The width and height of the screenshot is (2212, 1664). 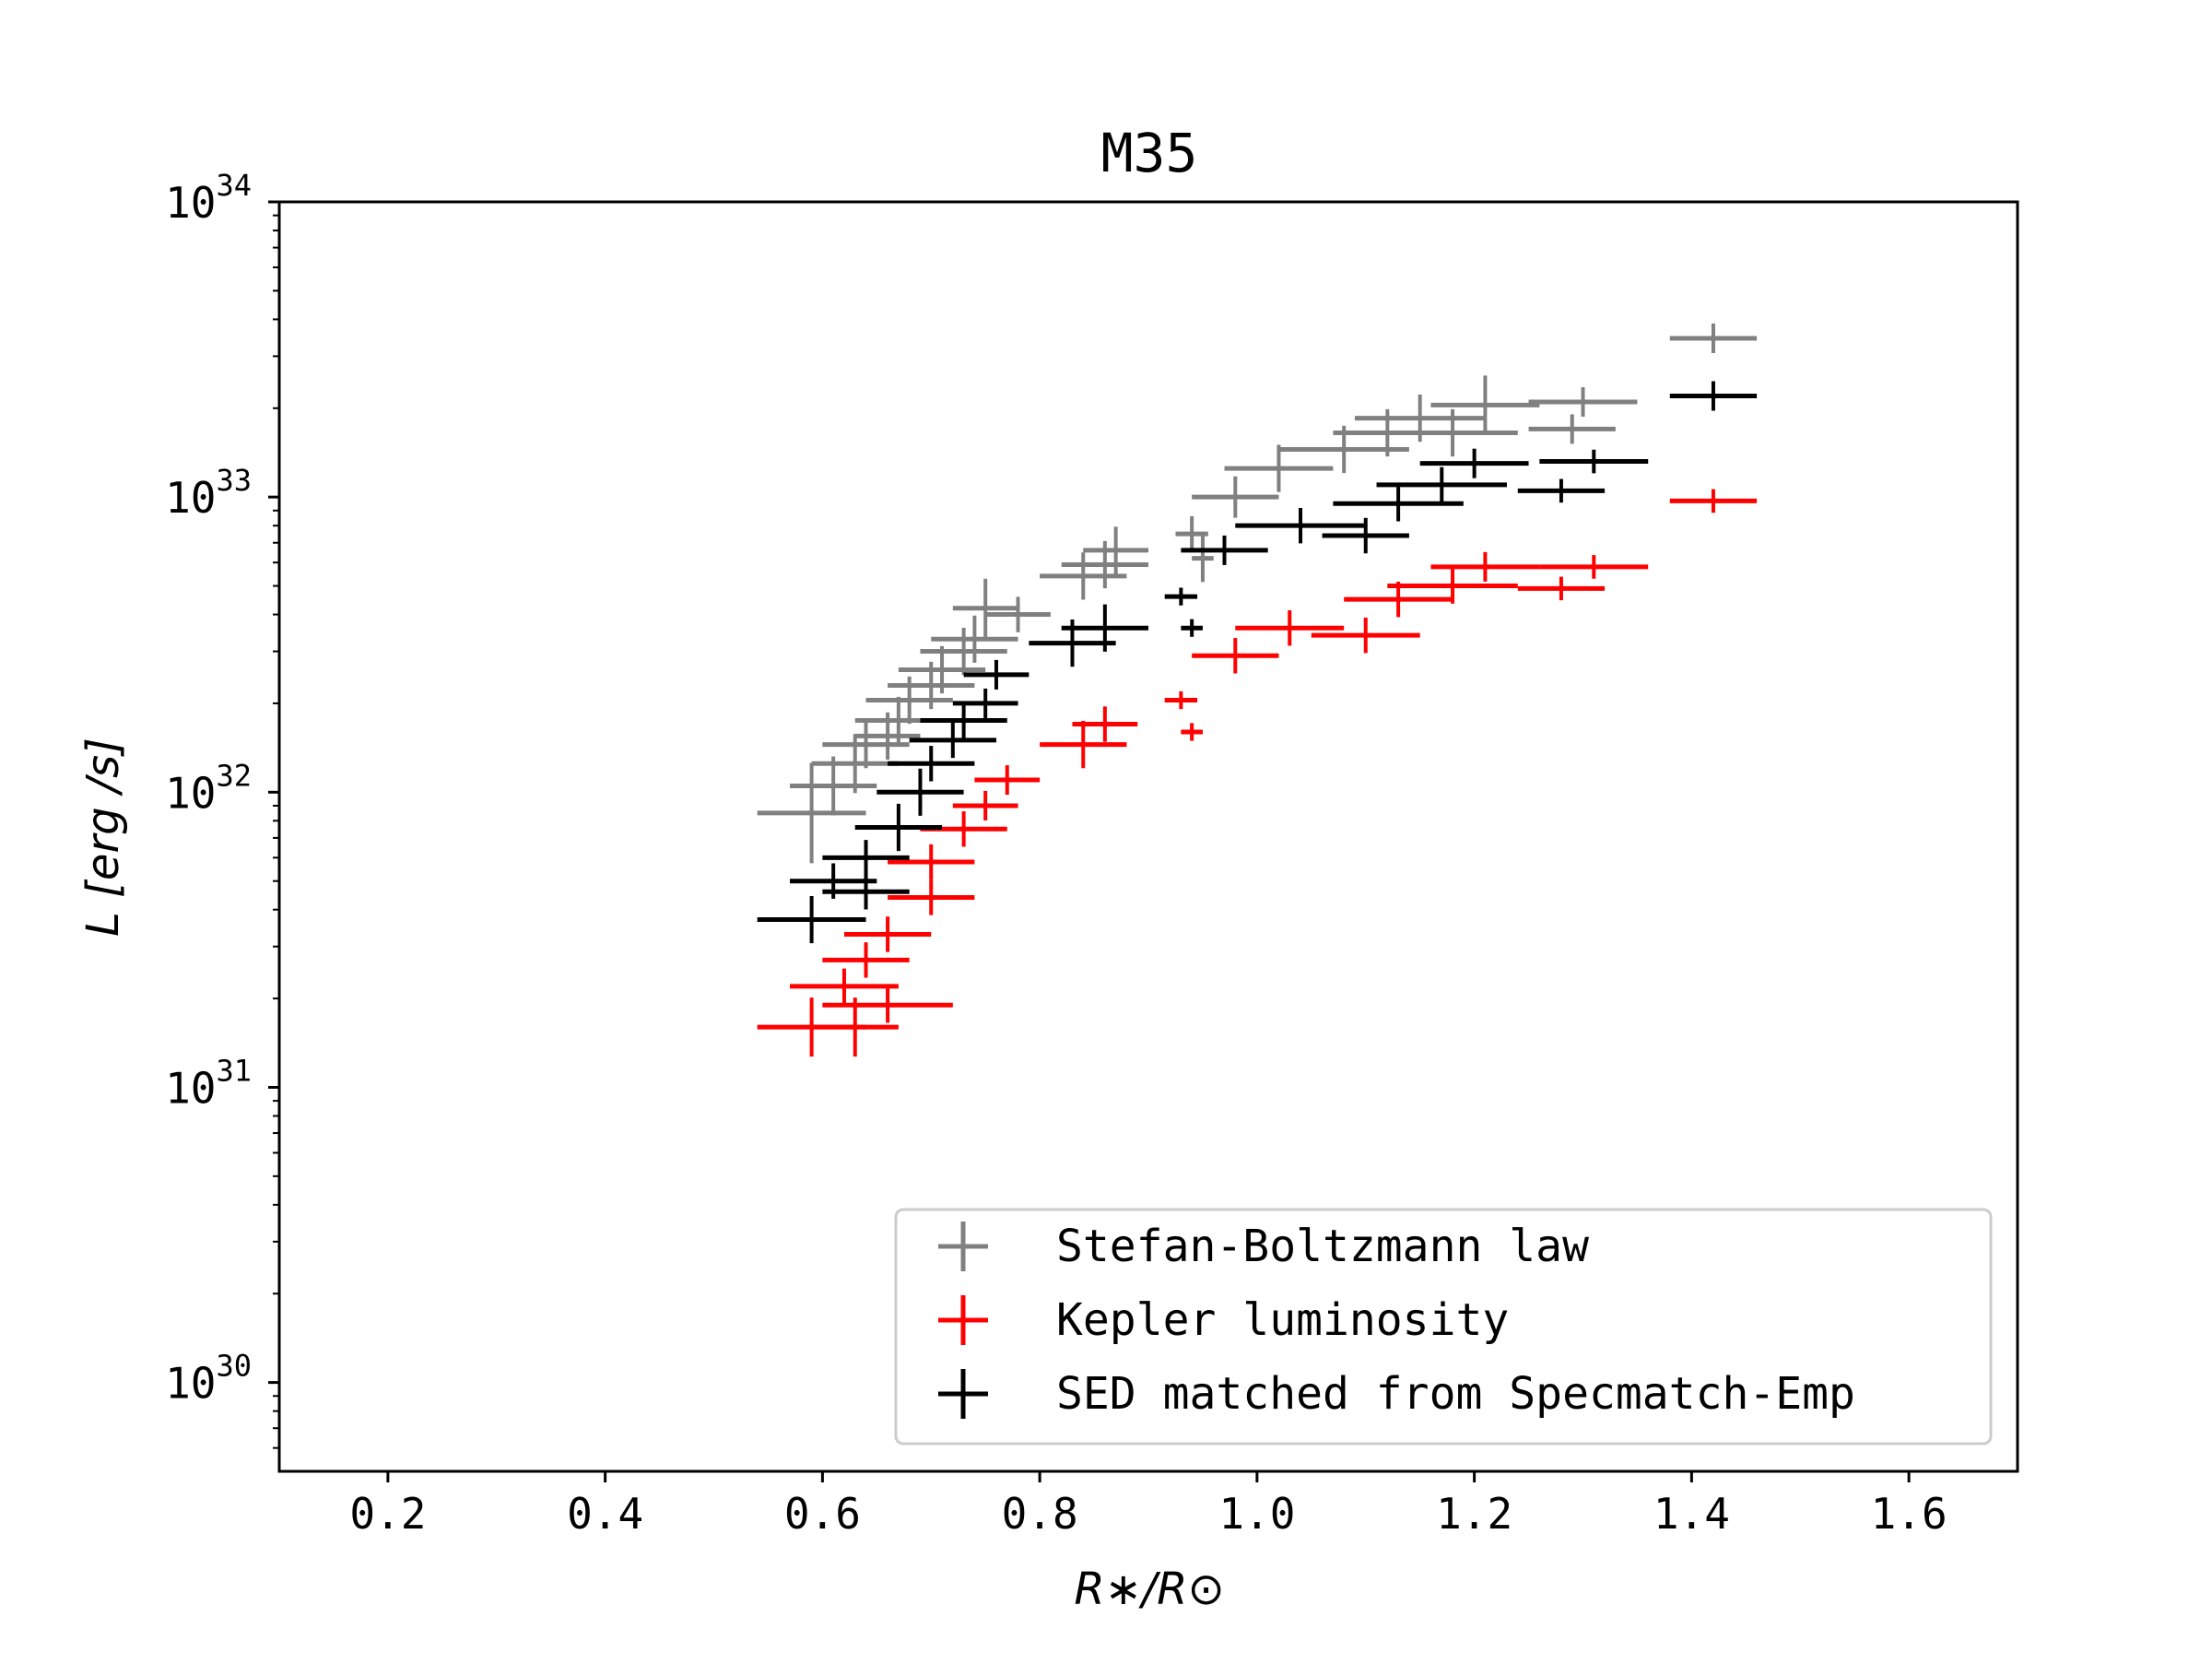 What do you see at coordinates (103, 837) in the screenshot?
I see `y-axis-label: L [erg /s]` at bounding box center [103, 837].